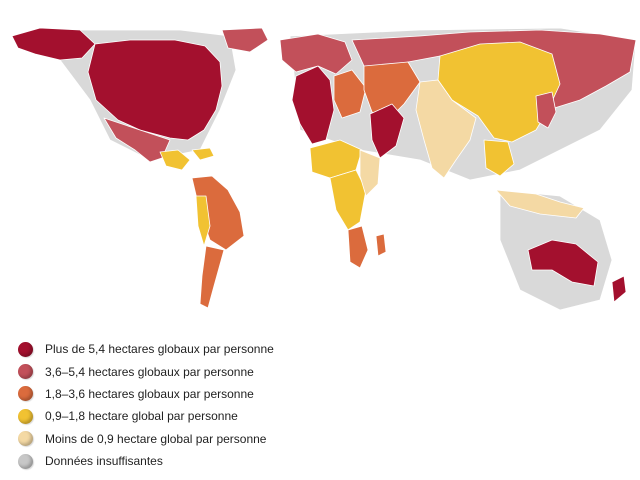 The image size is (640, 480). What do you see at coordinates (619, 289) in the screenshot?
I see `region-new-zealand` at bounding box center [619, 289].